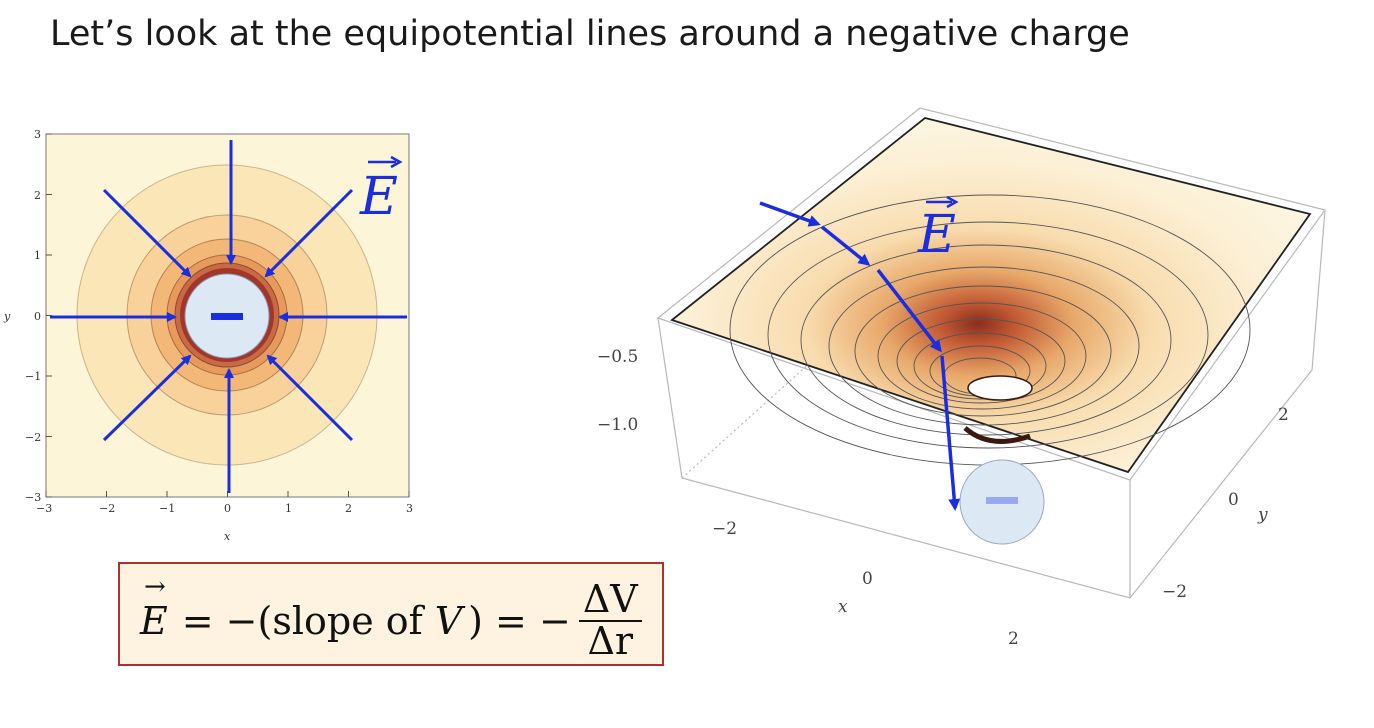 This screenshot has width=1374, height=728. I want to click on formula-middle2: ) = −, so click(519, 620).